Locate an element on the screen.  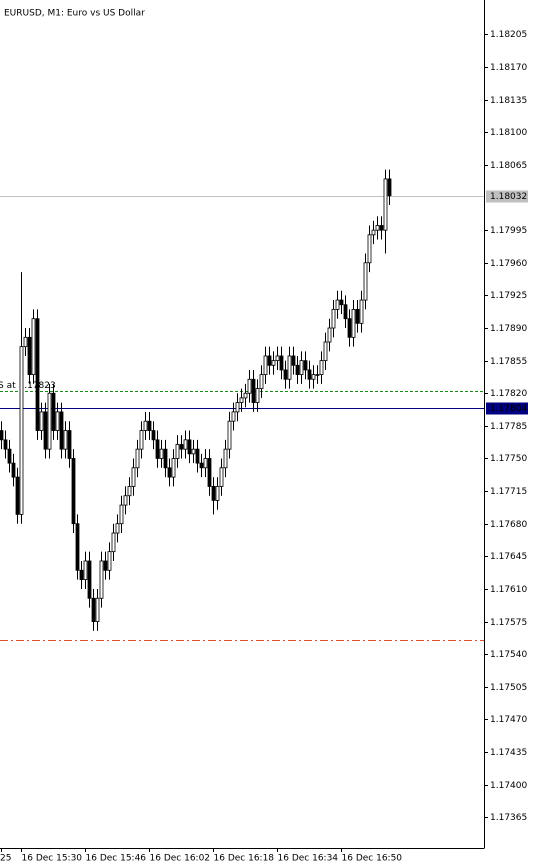
y-tick-label: 1.17960 is located at coordinates (508, 264).